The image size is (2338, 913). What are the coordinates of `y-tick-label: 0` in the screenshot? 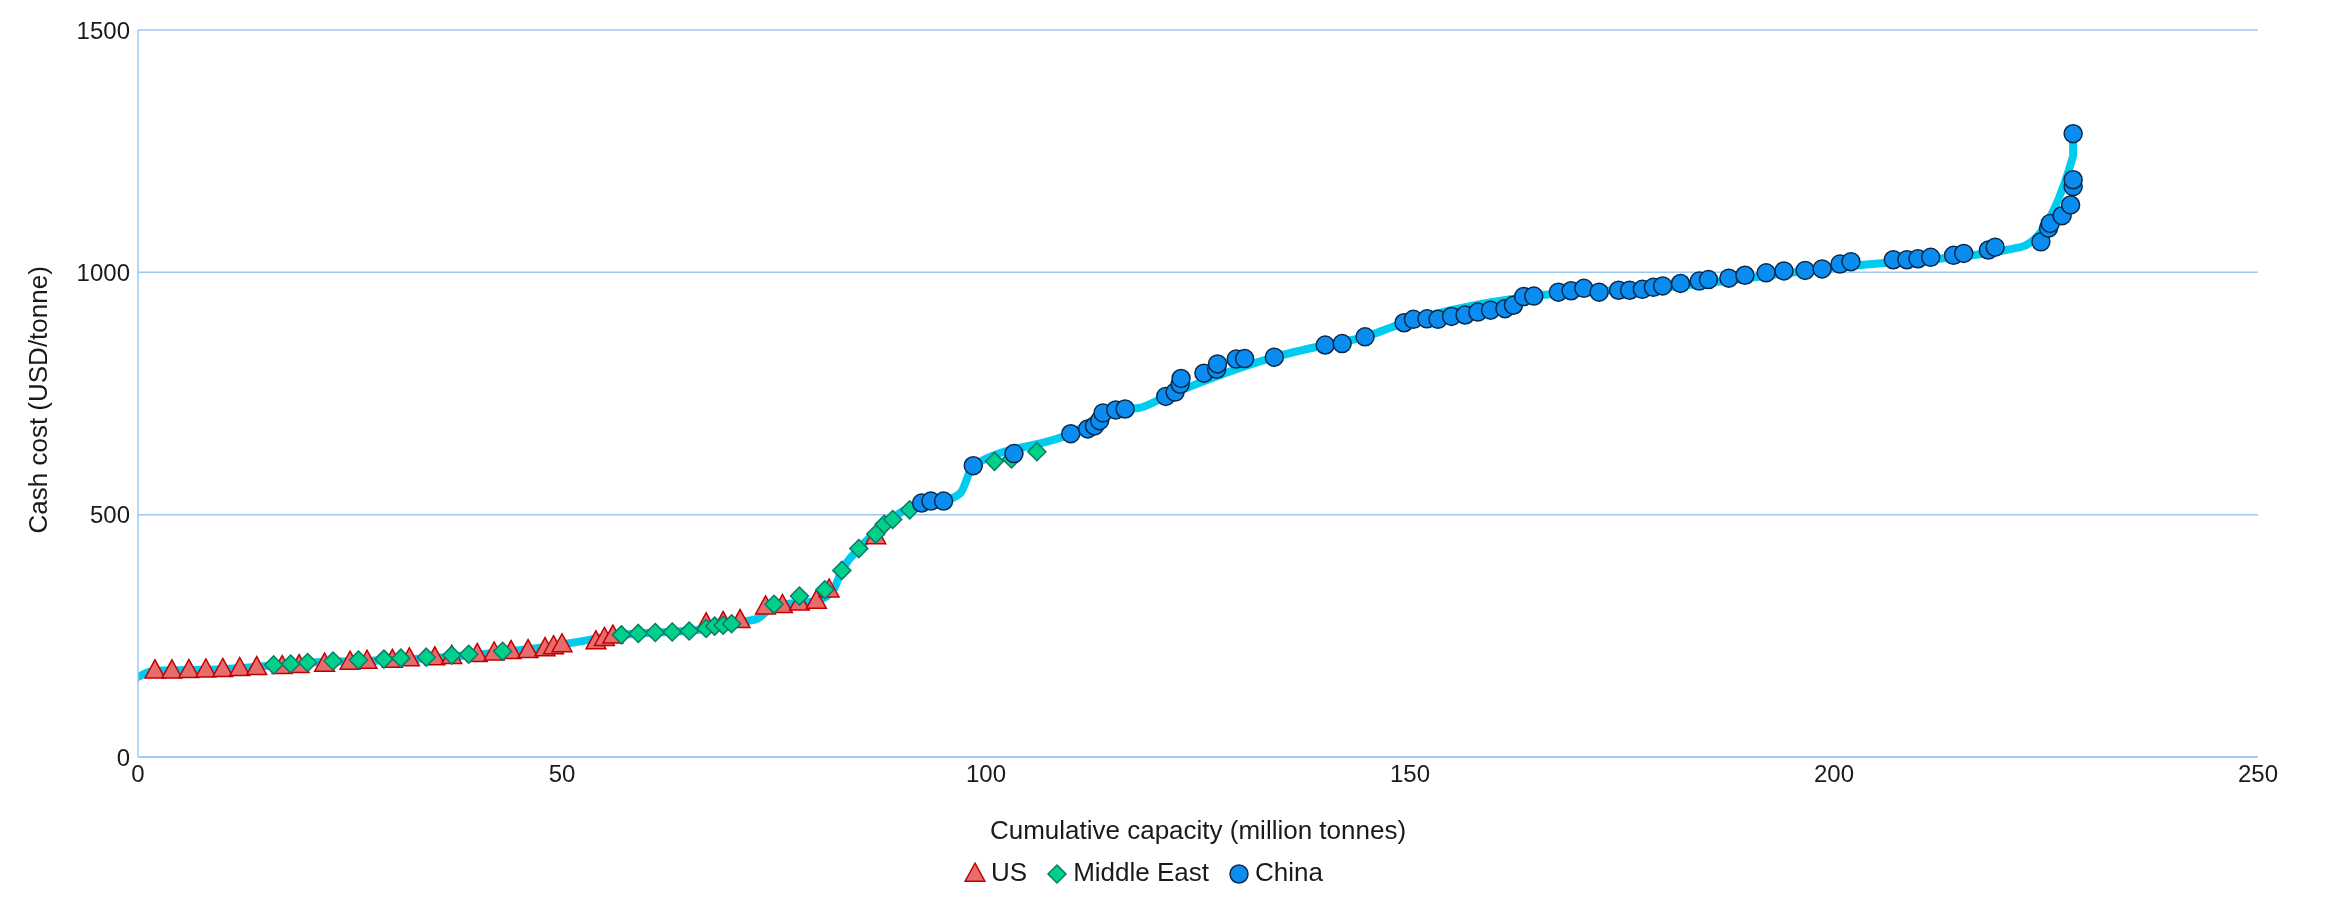 It's located at (123, 757).